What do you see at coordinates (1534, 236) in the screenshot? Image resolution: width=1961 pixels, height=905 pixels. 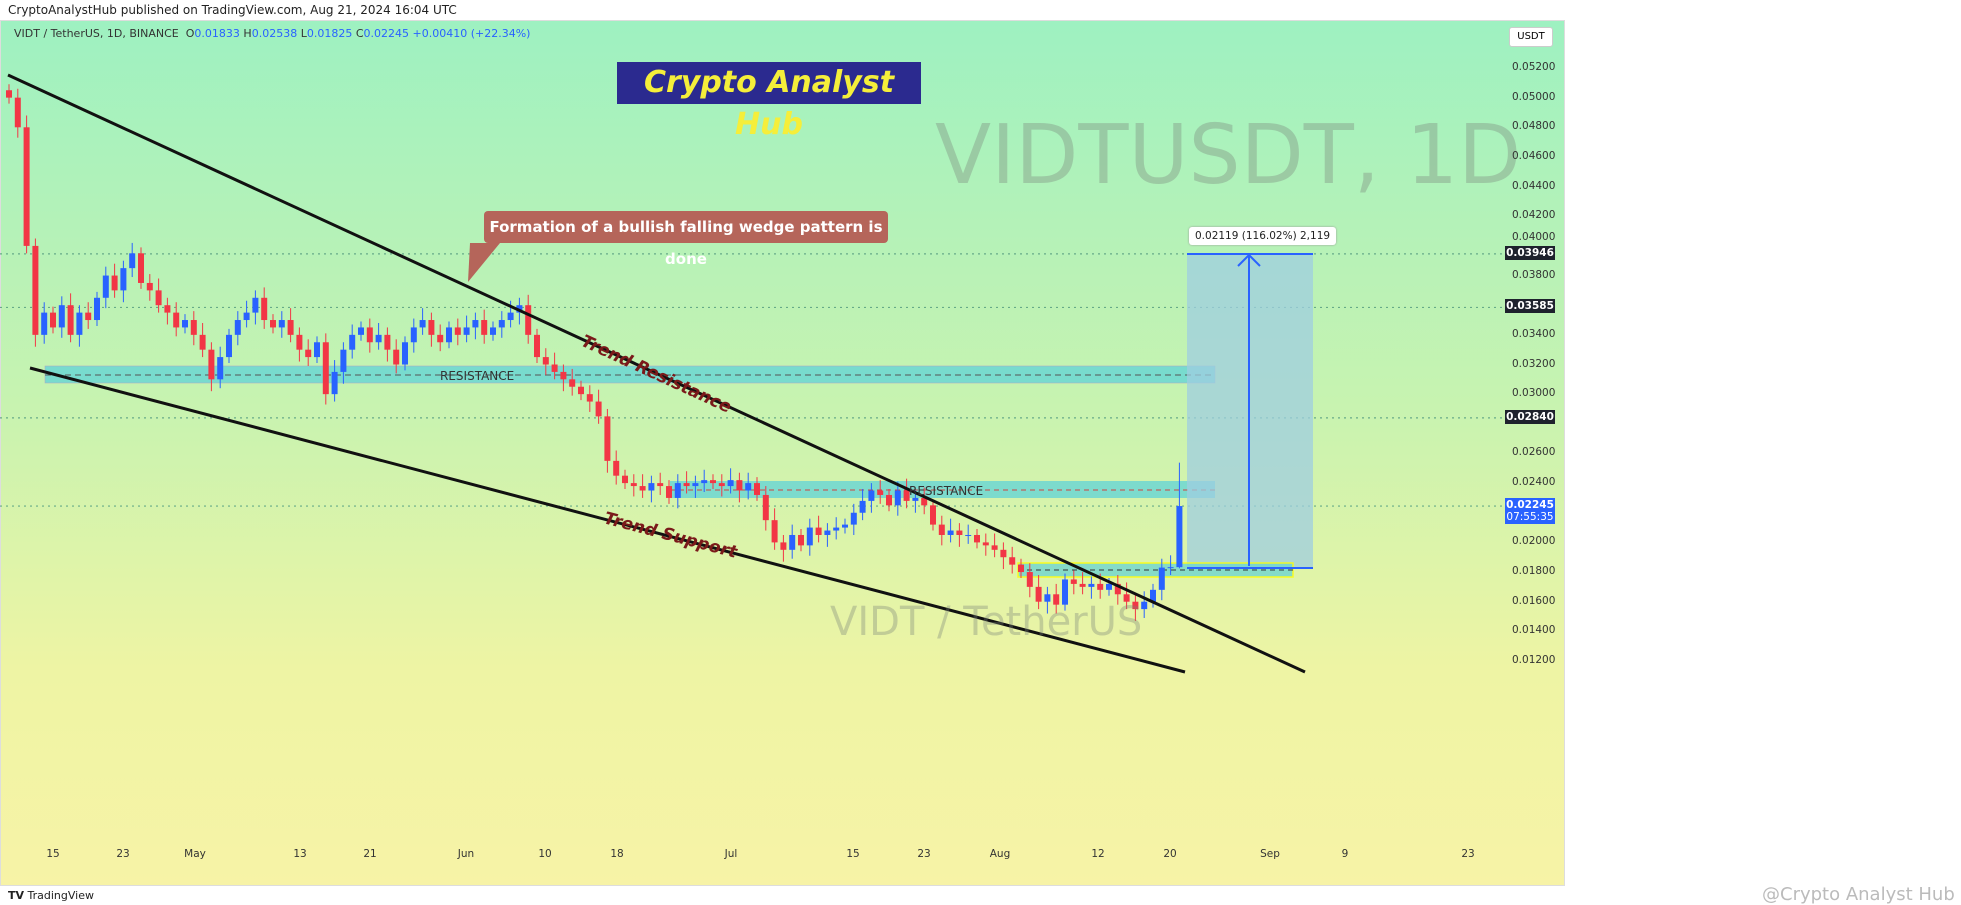 I see `y-tick-label: 0.04000` at bounding box center [1534, 236].